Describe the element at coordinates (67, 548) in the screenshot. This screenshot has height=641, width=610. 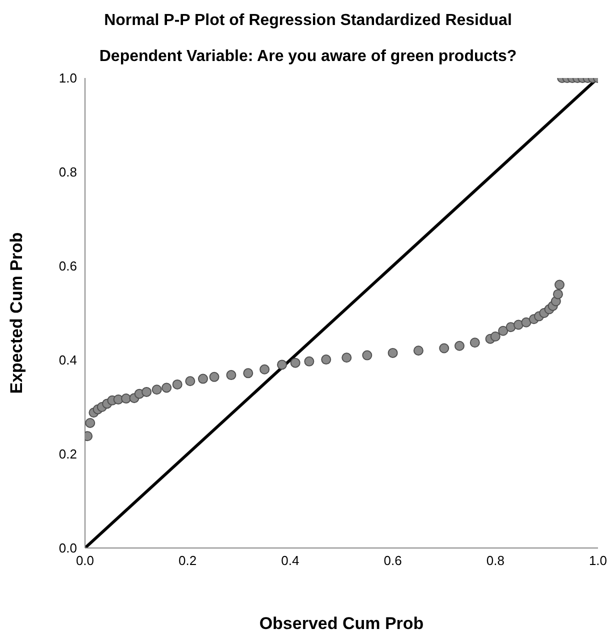
I see `y-tick-label: 0.0` at that location.